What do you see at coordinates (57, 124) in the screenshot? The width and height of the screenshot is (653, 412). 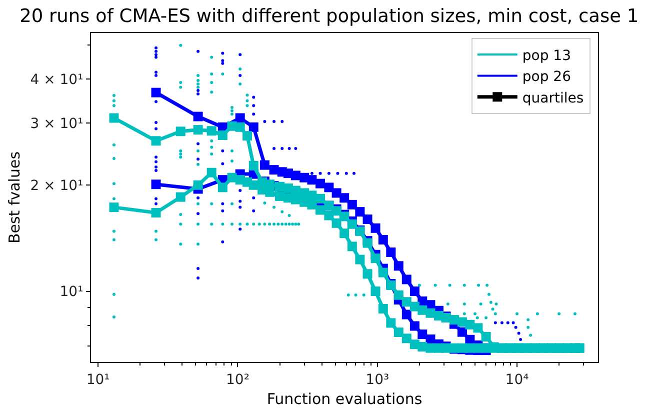 I see `y-tick-label: 3 × 10¹` at bounding box center [57, 124].